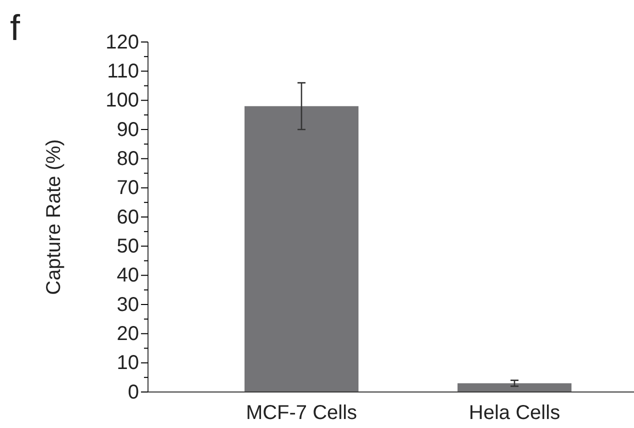  Describe the element at coordinates (127, 334) in the screenshot. I see `y-tick-label: 20` at that location.